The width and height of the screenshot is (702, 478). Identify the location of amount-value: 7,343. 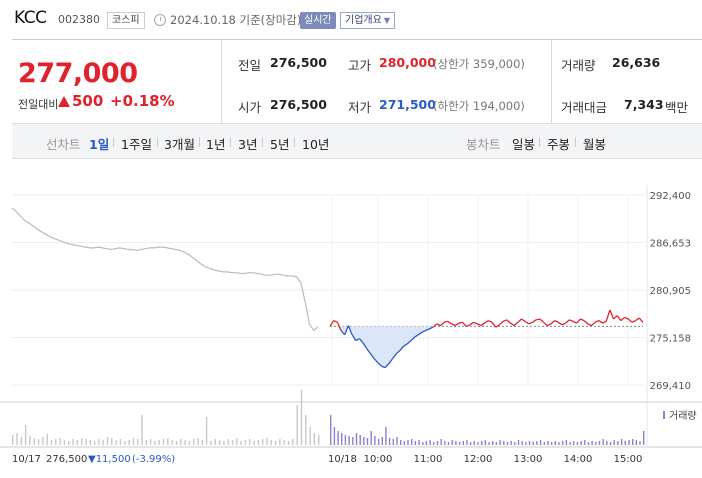
(644, 104).